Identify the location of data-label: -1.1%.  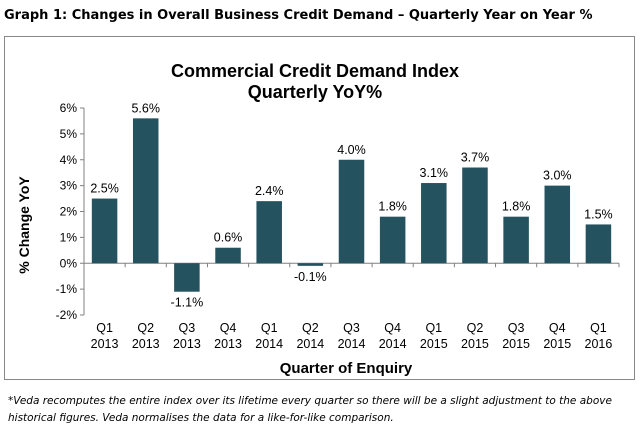
(187, 303).